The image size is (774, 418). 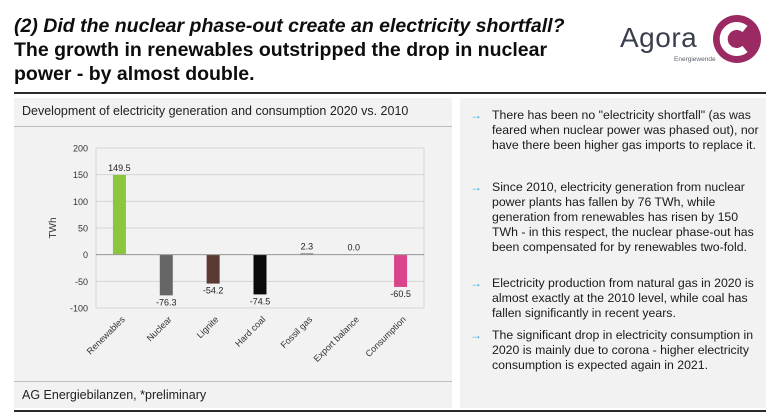 What do you see at coordinates (233, 394) in the screenshot?
I see `chart-source-bar: AG Energiebilanzen, *preliminary` at bounding box center [233, 394].